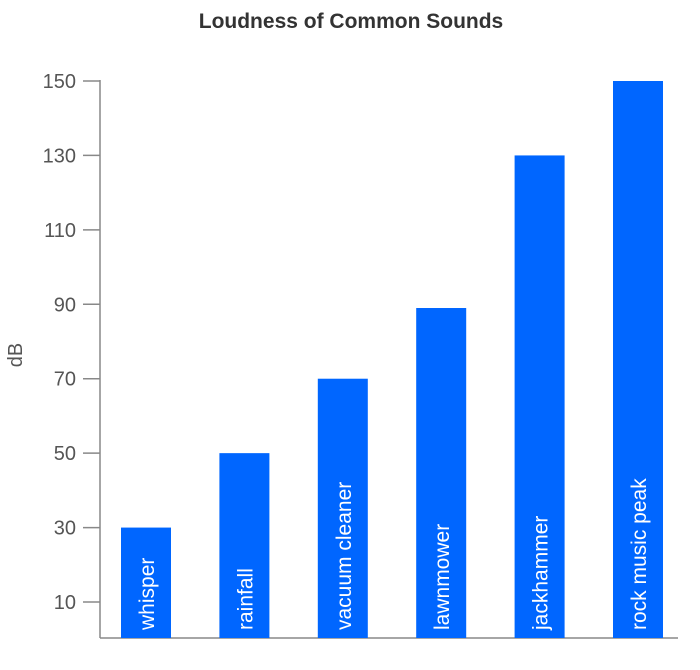  Describe the element at coordinates (59, 156) in the screenshot. I see `y-tick-label: 130` at that location.